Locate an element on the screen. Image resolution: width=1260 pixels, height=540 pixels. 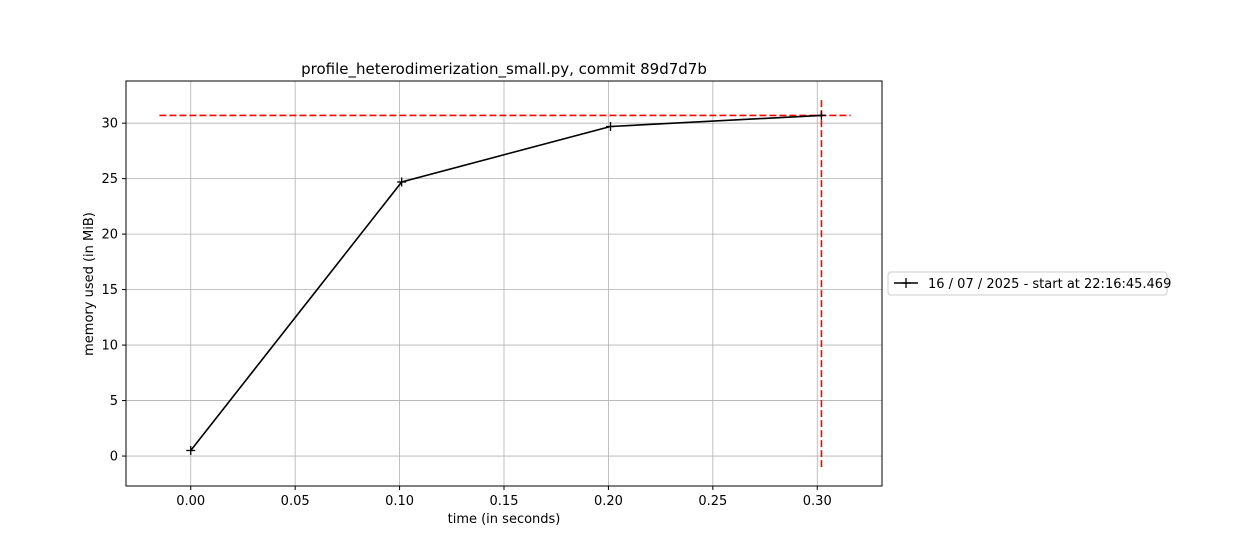
y-tick-label: 15 is located at coordinates (109, 290).